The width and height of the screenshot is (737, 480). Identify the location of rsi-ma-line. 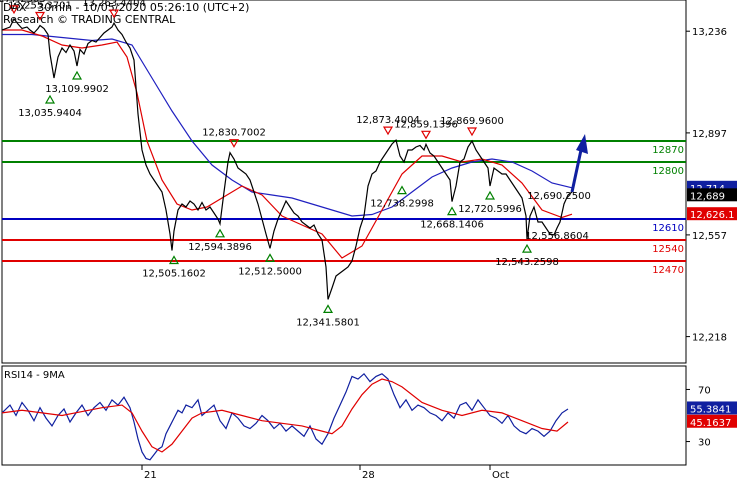
(285, 415).